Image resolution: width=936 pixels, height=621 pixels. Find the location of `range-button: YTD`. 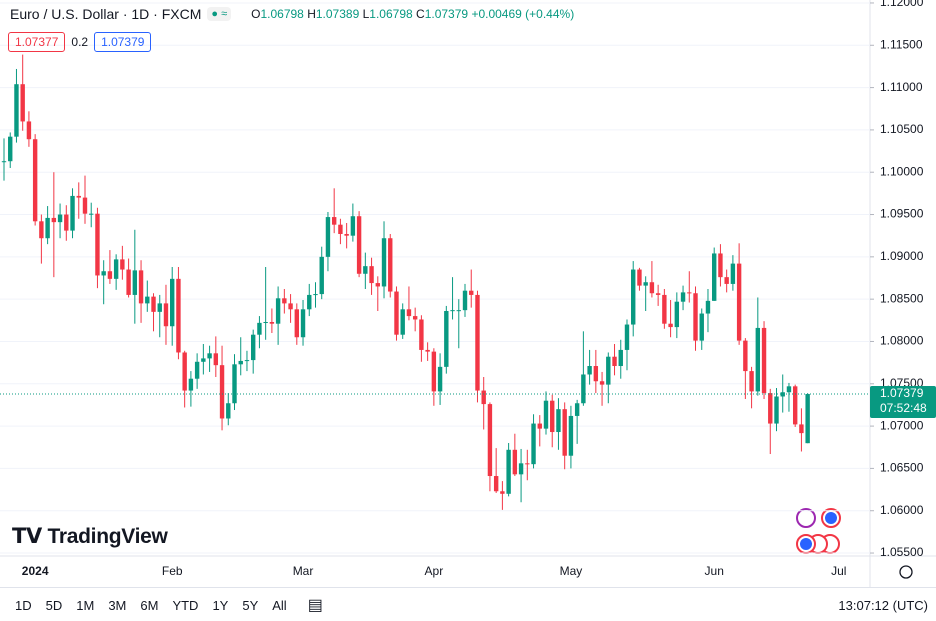

range-button: YTD is located at coordinates (185, 605).